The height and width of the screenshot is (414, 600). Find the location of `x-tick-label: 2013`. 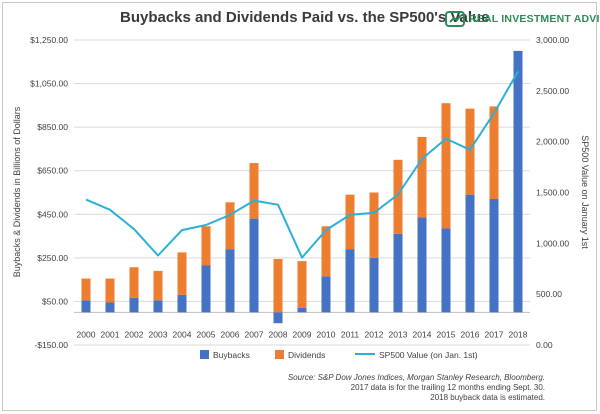

x-tick-label: 2013 is located at coordinates (398, 334).